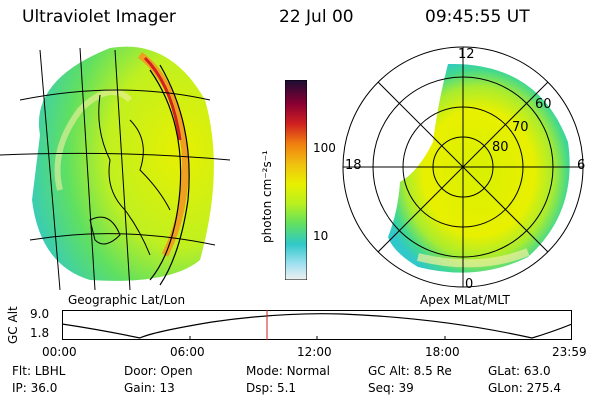 This screenshot has width=600, height=400. I want to click on status-glon: GLon: 275.4, so click(524, 388).